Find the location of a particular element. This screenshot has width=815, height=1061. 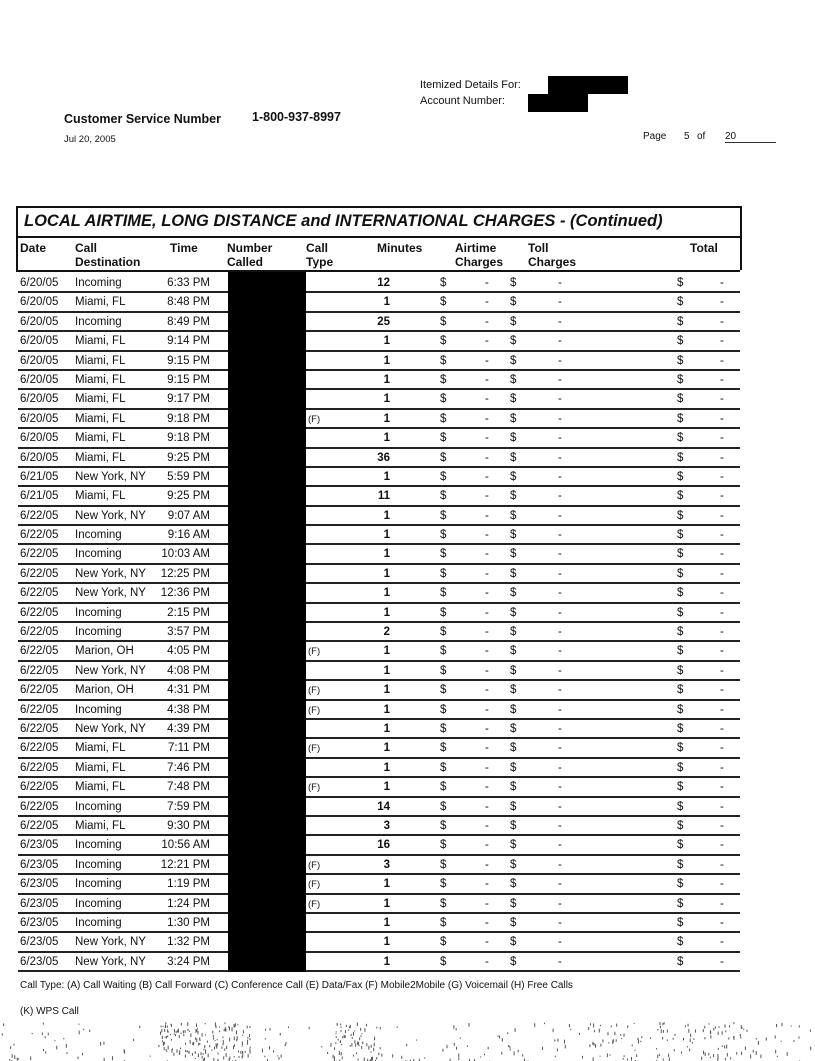

call-type: (F) is located at coordinates (314, 749).